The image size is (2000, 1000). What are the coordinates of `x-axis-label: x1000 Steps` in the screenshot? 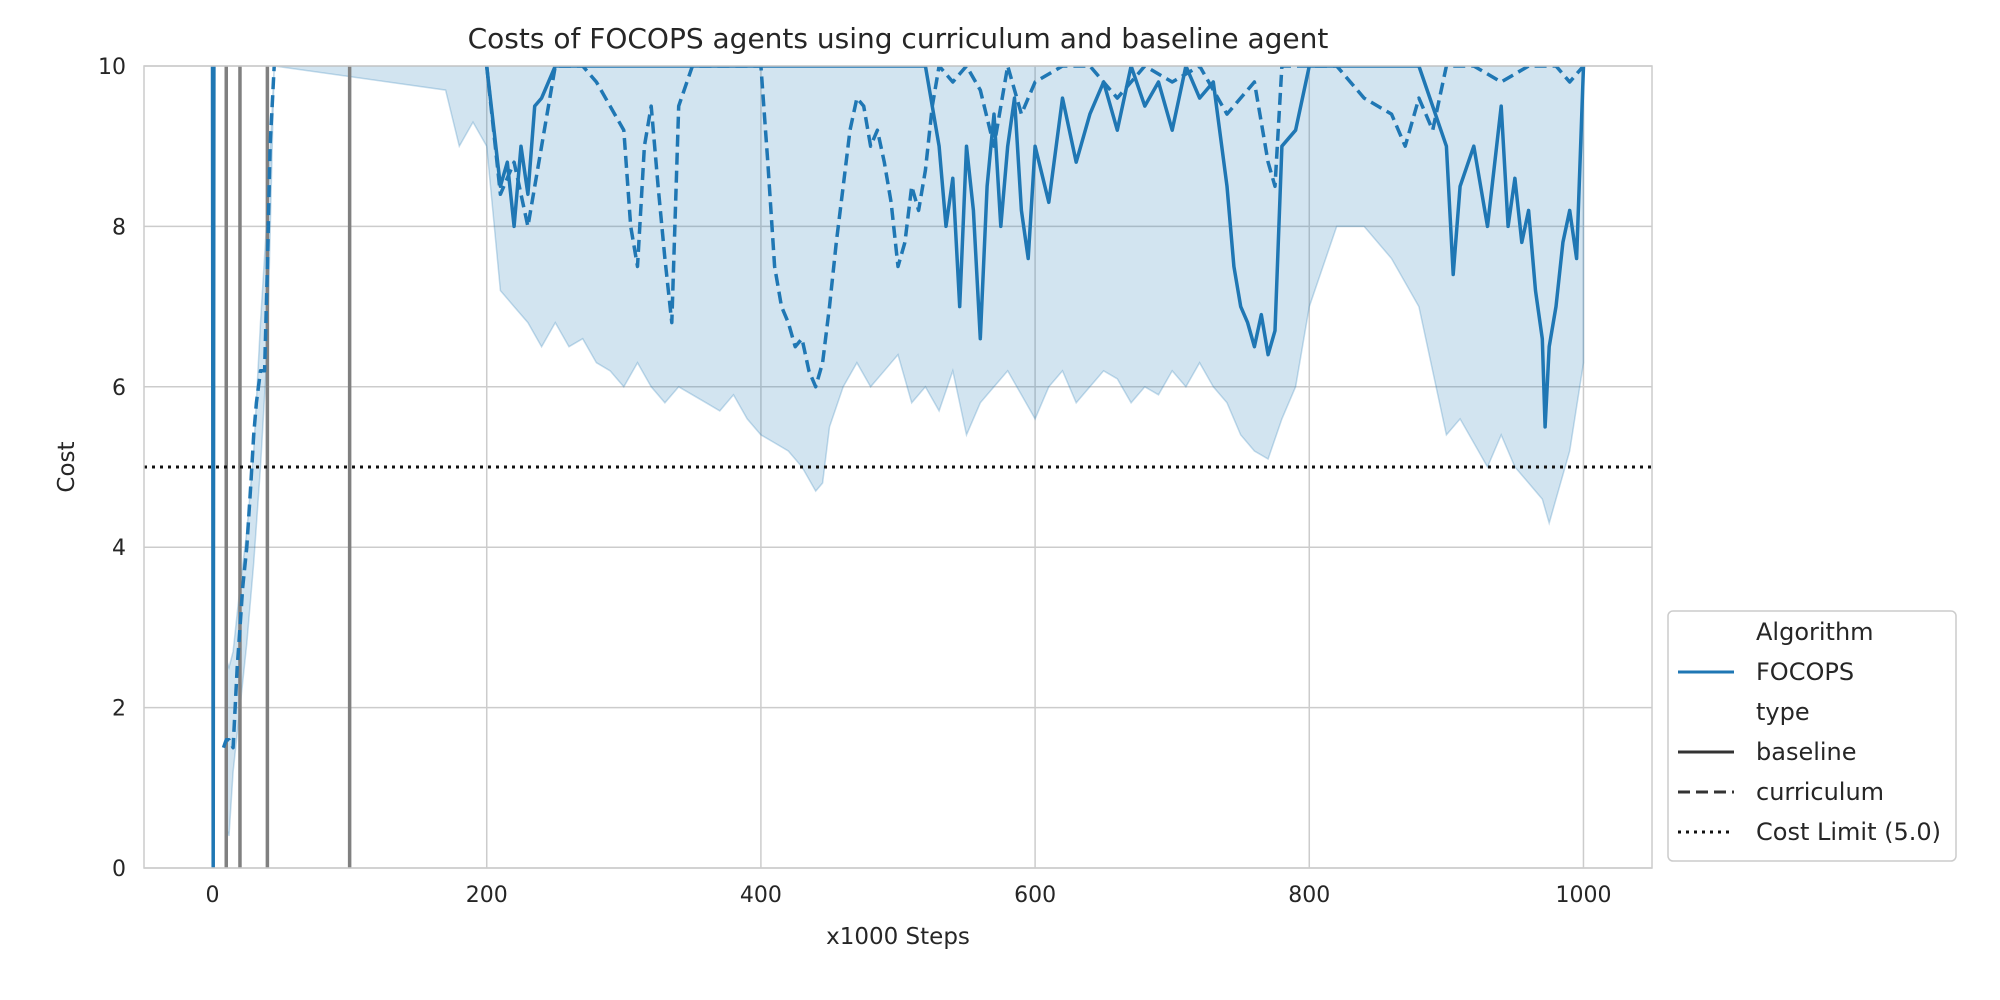 It's located at (898, 937).